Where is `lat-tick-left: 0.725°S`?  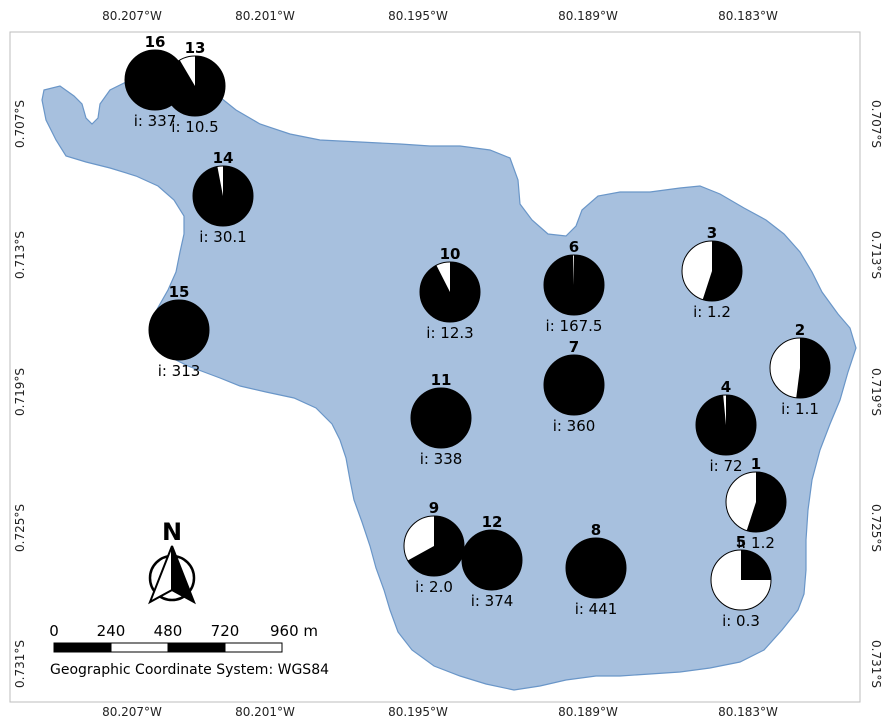
lat-tick-left: 0.725°S is located at coordinates (20, 528).